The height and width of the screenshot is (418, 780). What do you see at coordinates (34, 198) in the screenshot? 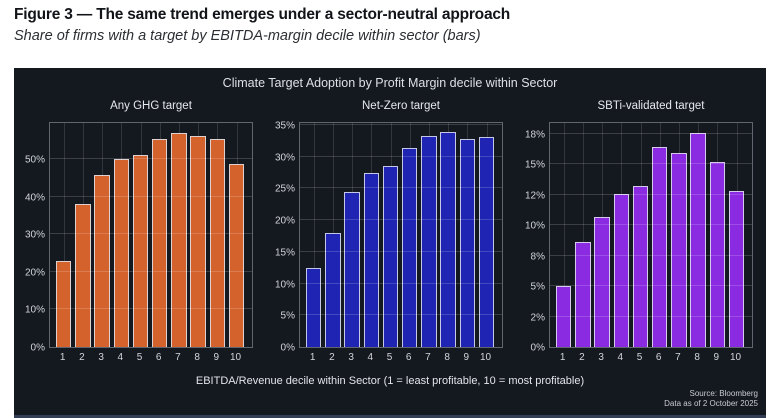
I see `y-tick-label: 40%` at bounding box center [34, 198].